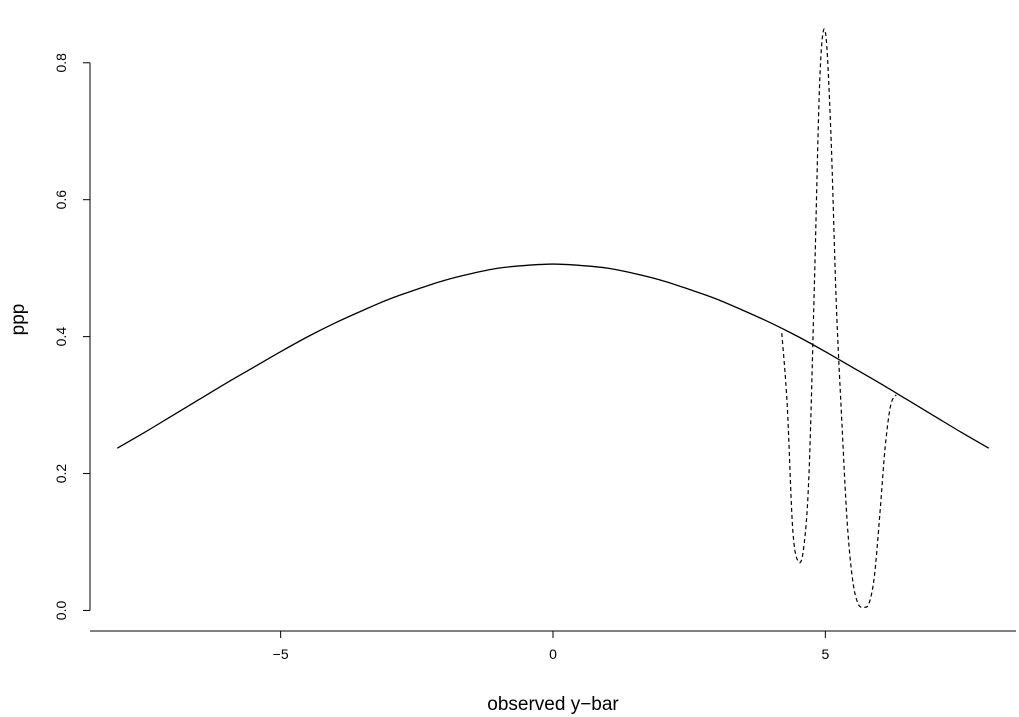 The image size is (1019, 717). Describe the element at coordinates (61, 474) in the screenshot. I see `y-tick-label: 0.2` at that location.